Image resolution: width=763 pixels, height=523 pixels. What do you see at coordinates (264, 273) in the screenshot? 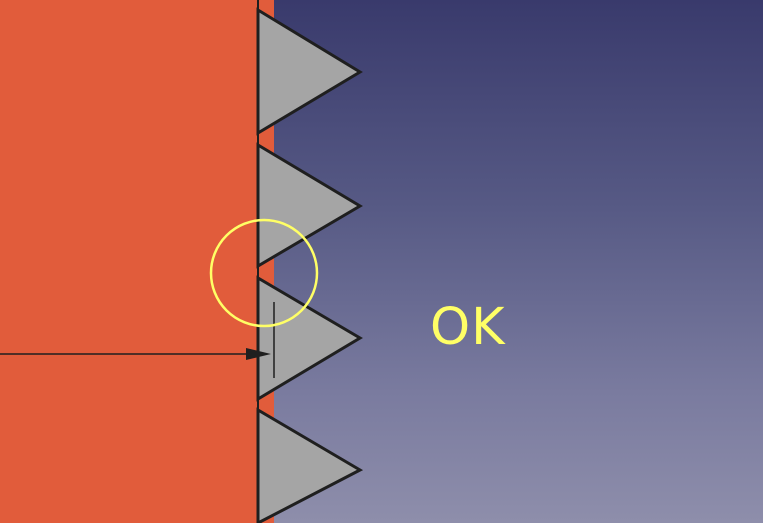
I see `highlight-circle-icon` at bounding box center [264, 273].